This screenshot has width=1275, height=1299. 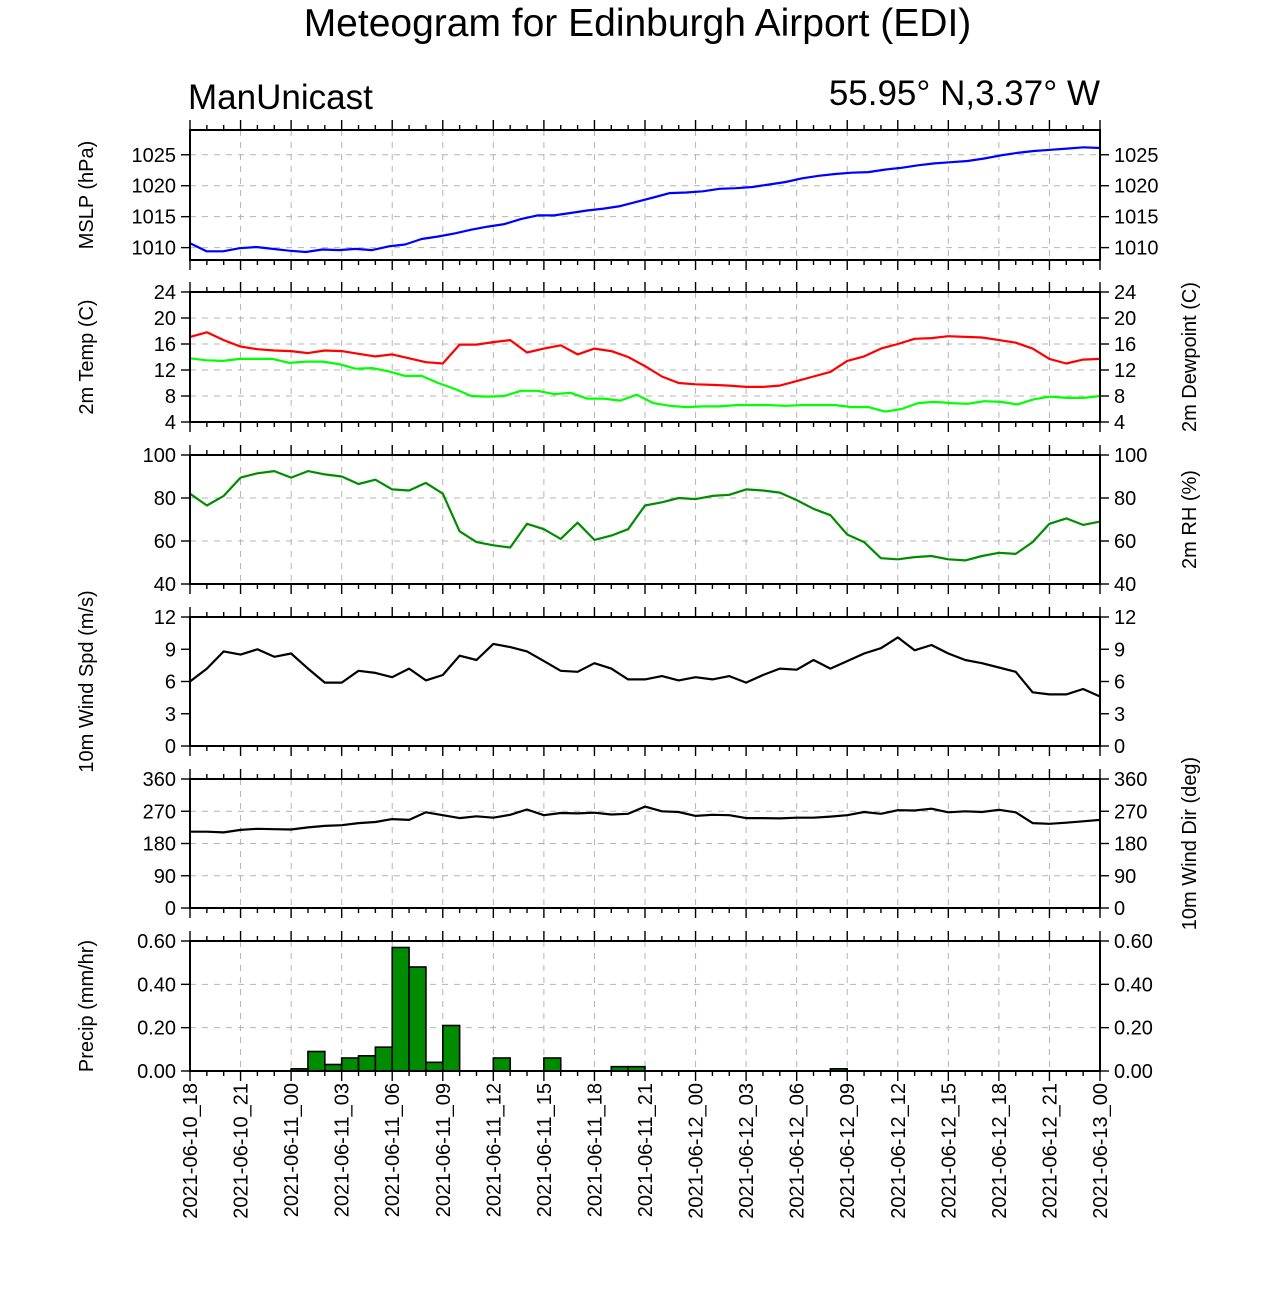 I want to click on y-tick-label-right: 1010, so click(x=1136, y=249).